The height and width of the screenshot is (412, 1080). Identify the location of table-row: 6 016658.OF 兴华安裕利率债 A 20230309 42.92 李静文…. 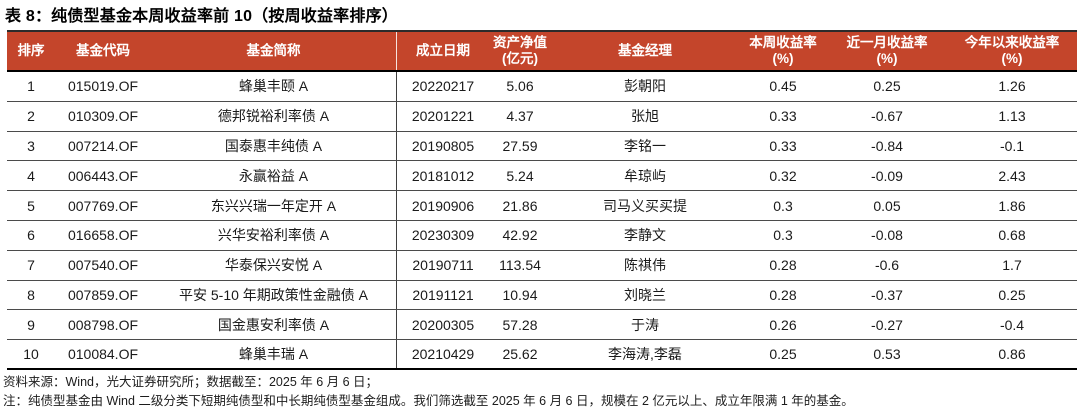
(542, 235).